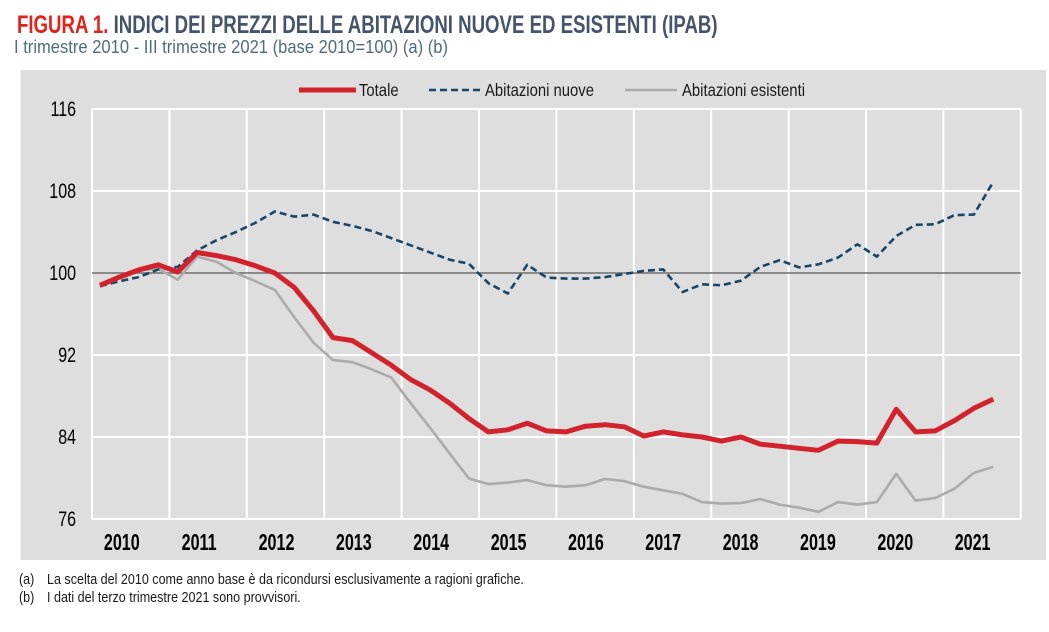 This screenshot has height=632, width=1049. What do you see at coordinates (586, 542) in the screenshot?
I see `svg-text: 2016` at bounding box center [586, 542].